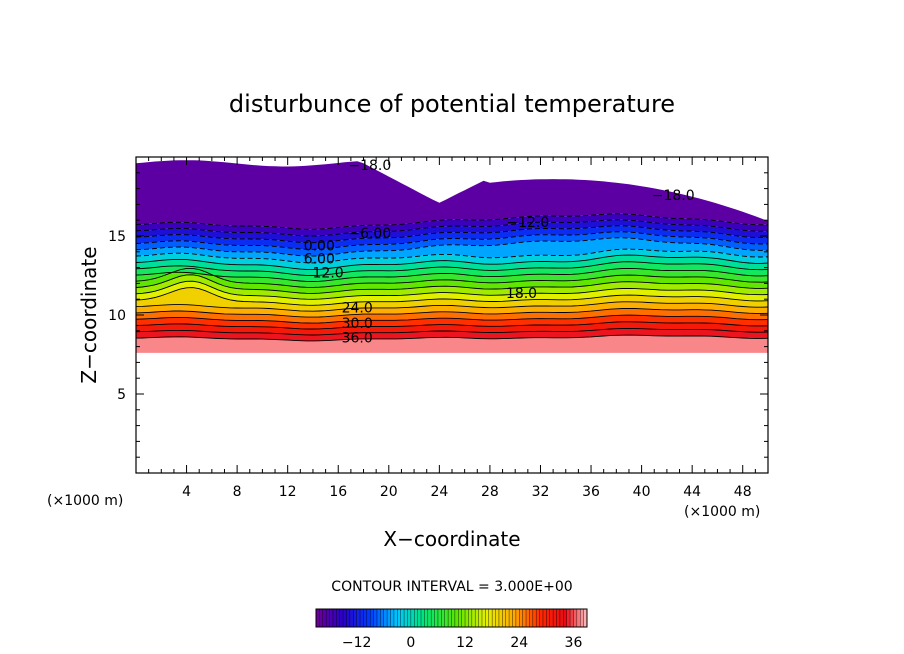 Image resolution: width=904 pixels, height=654 pixels. What do you see at coordinates (357, 643) in the screenshot?
I see `colorbar-tick-label: −12` at bounding box center [357, 643].